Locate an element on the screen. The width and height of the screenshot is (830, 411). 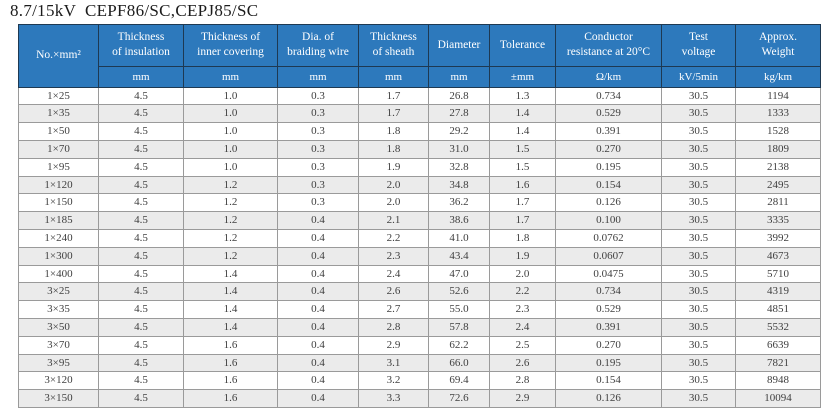
table-cell-sheath-thickness: 2.4 is located at coordinates (393, 274).